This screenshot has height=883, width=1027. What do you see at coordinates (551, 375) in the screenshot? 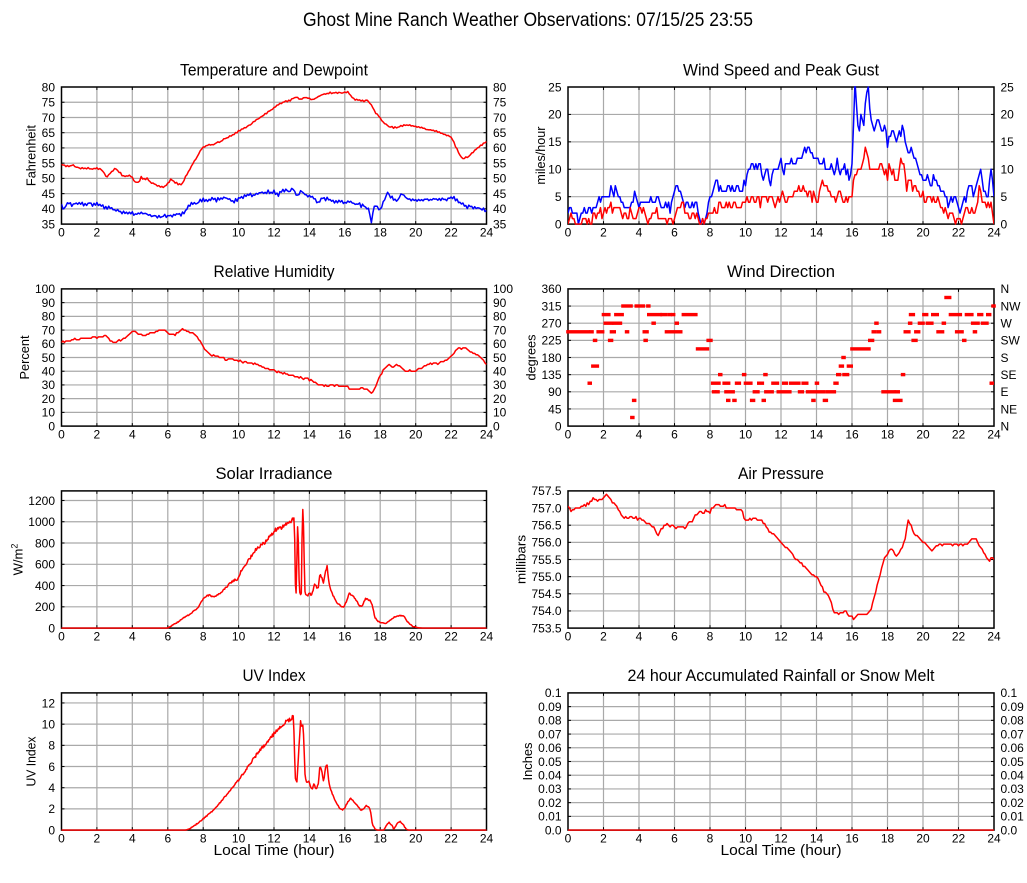
I see `svg-text: 135` at bounding box center [551, 375].